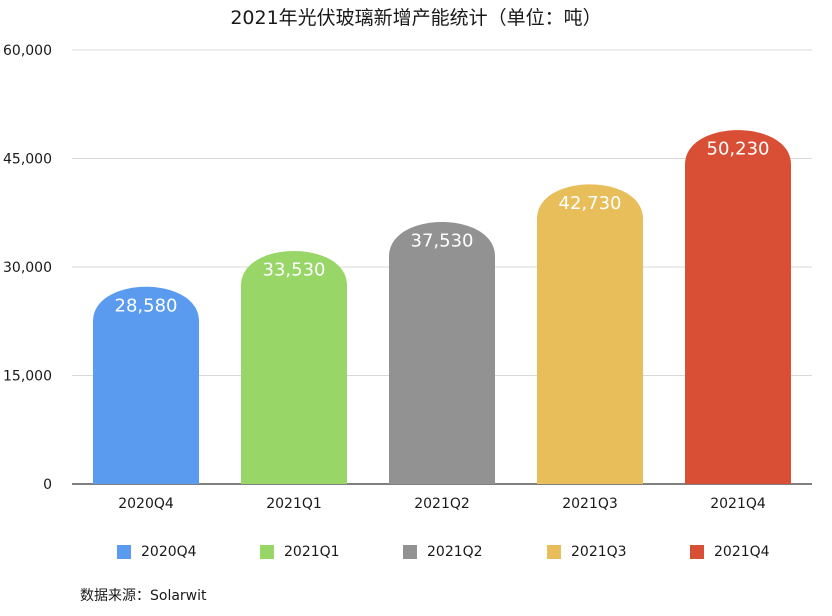  Describe the element at coordinates (442, 241) in the screenshot. I see `data-label: 37,530` at that location.